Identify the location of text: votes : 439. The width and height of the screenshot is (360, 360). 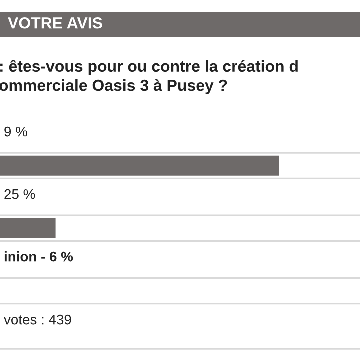
(38, 319).